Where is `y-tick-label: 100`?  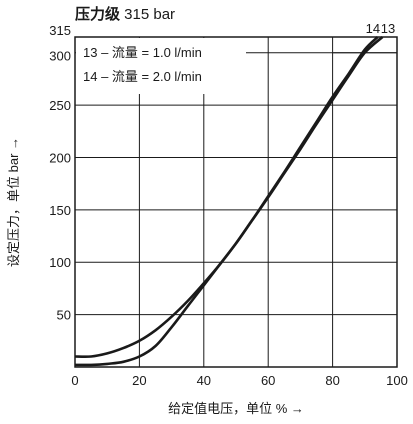 y-tick-label: 100 is located at coordinates (60, 262).